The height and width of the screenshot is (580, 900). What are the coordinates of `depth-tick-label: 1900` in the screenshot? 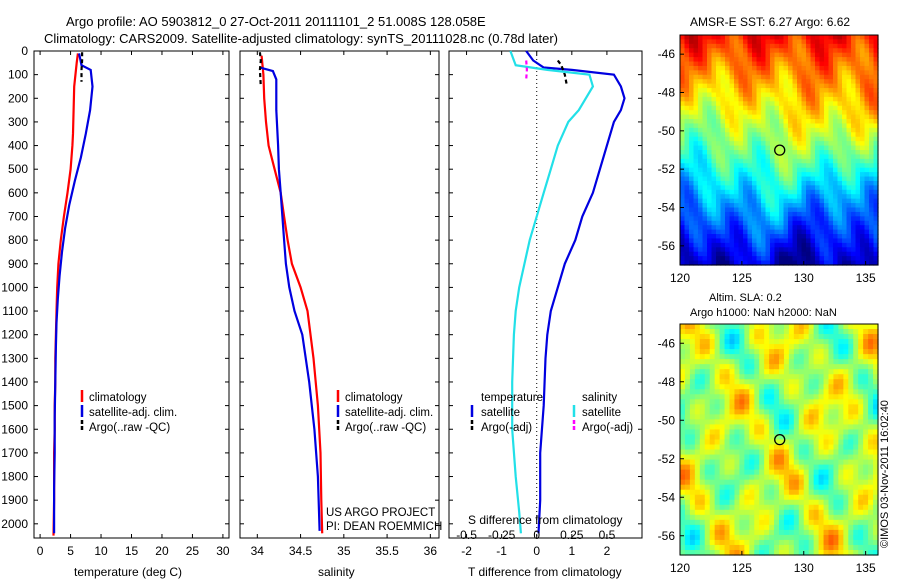 It's located at (14, 500).